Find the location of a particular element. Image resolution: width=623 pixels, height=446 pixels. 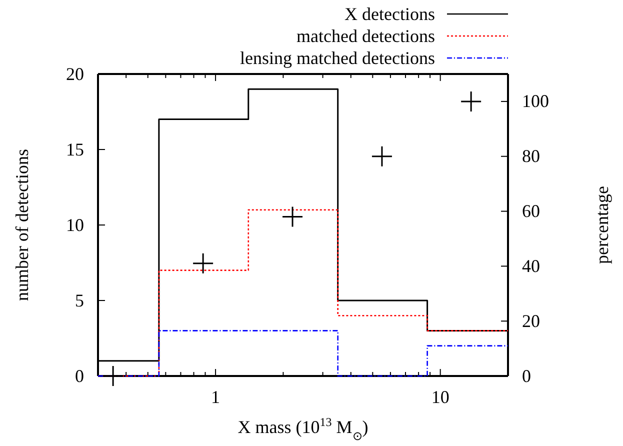

y2-tick-label: 80 is located at coordinates (531, 156).